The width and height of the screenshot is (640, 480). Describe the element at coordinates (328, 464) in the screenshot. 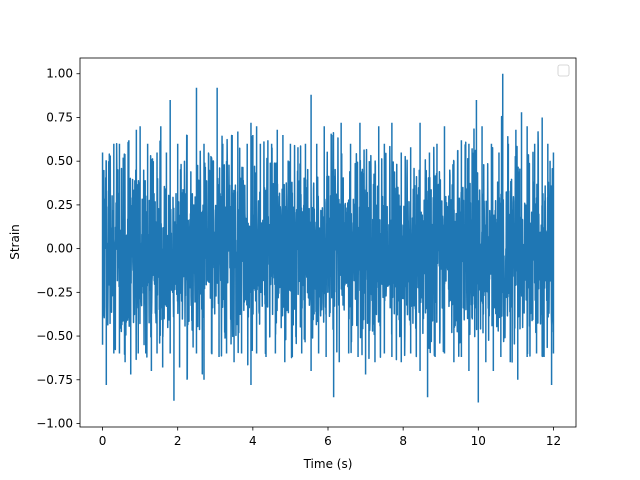

I see `x-axis-label: Time (s)` at that location.